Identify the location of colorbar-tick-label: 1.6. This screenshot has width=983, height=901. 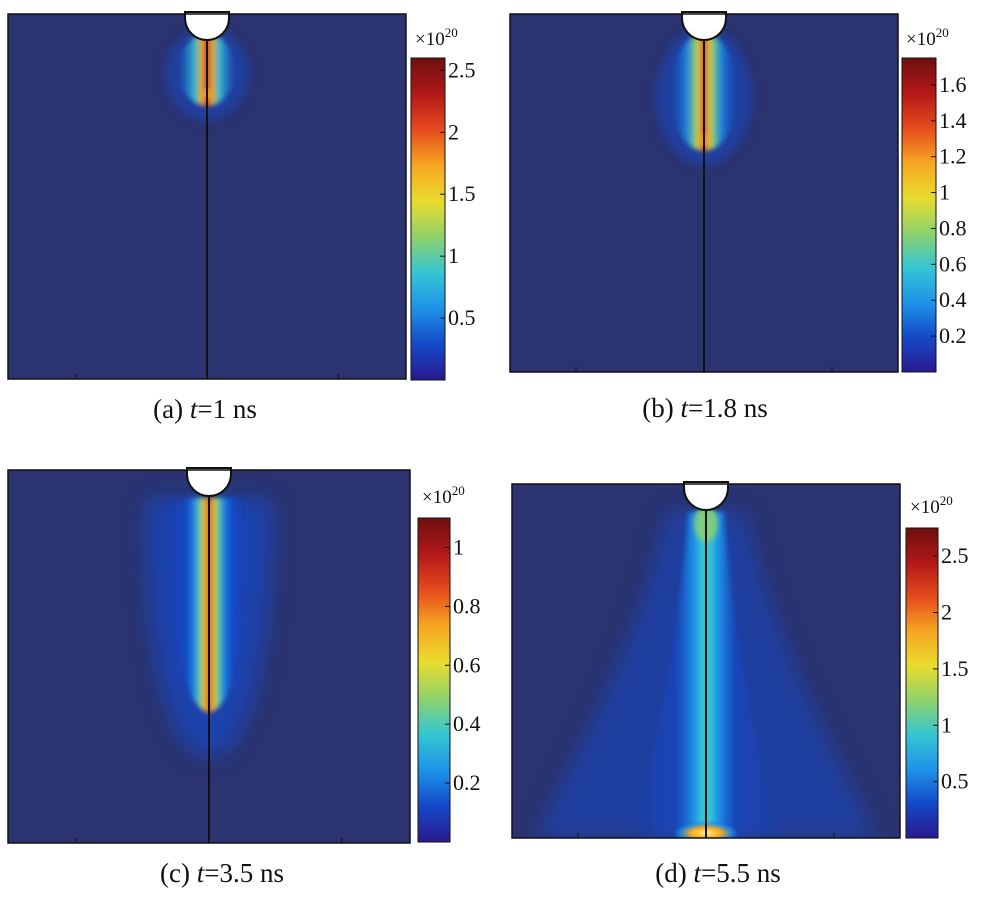
(953, 84).